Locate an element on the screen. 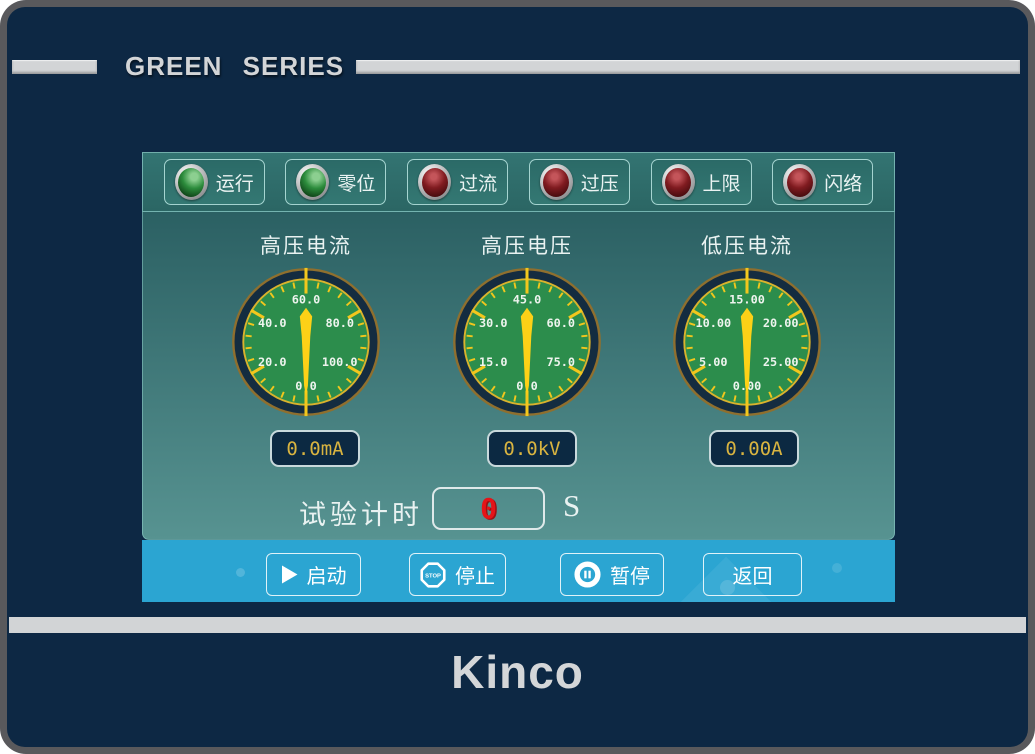 Image resolution: width=1035 pixels, height=754 pixels. svg-text: 40.0 is located at coordinates (272, 323).